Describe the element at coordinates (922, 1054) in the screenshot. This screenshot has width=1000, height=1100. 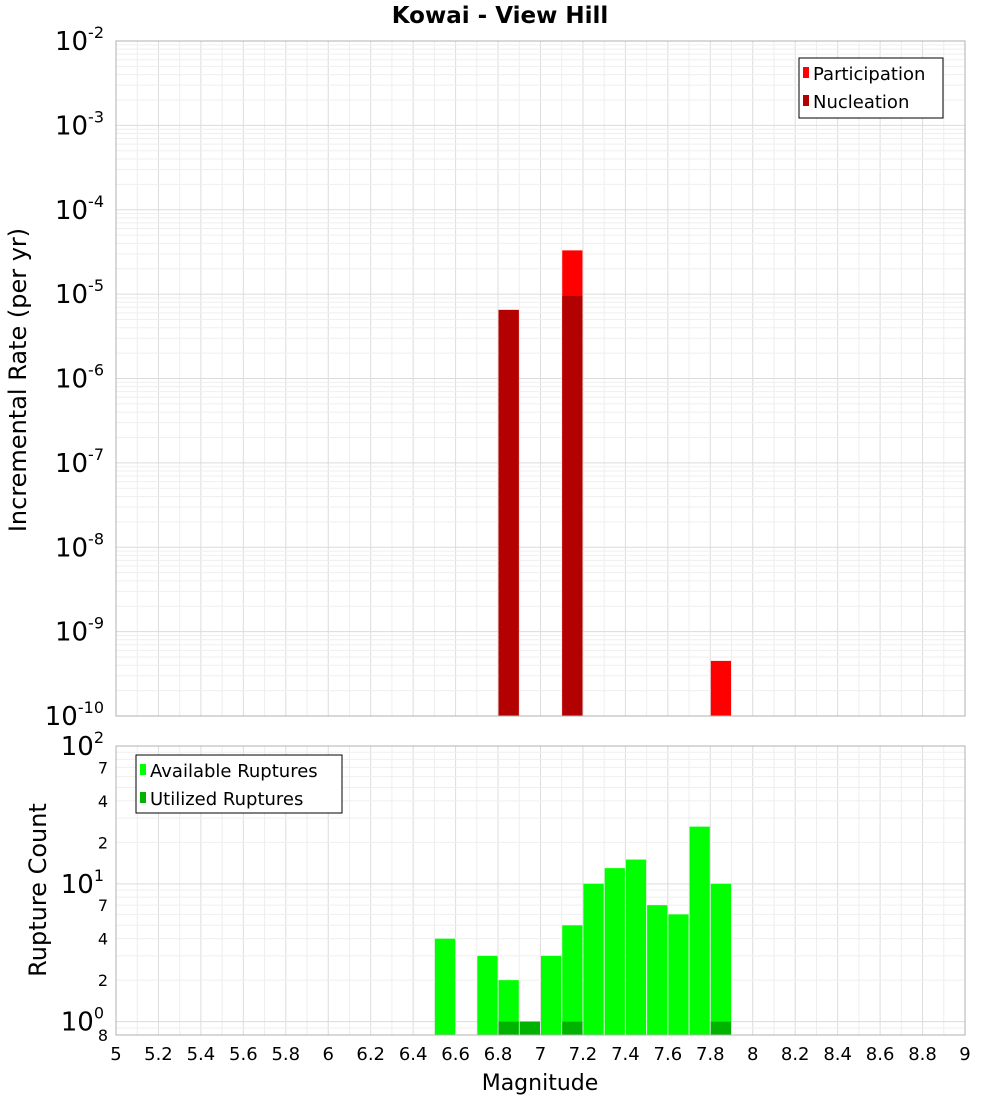
I see `x-tick-label: 8.8` at that location.